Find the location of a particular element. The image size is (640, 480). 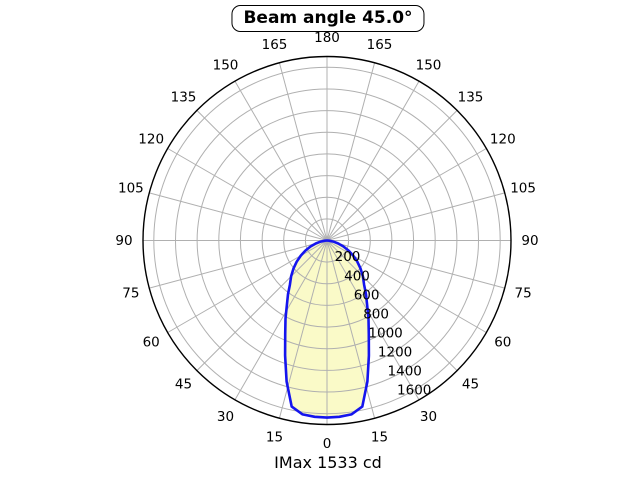

chart-title-text: Beam angle 45.0° is located at coordinates (328, 18).